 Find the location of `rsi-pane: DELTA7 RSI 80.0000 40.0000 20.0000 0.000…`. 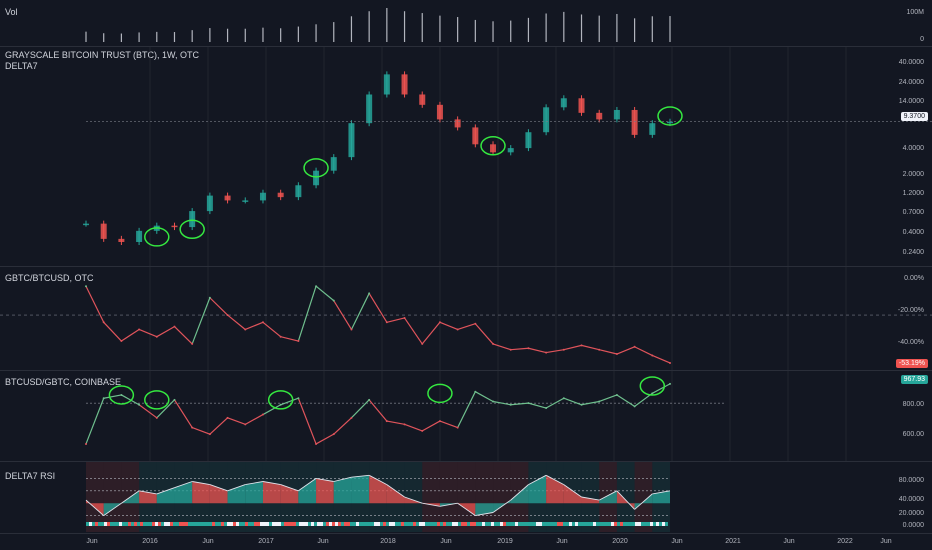

rsi-pane: DELTA7 RSI 80.0000 40.0000 20.0000 0.000… is located at coordinates (466, 497).